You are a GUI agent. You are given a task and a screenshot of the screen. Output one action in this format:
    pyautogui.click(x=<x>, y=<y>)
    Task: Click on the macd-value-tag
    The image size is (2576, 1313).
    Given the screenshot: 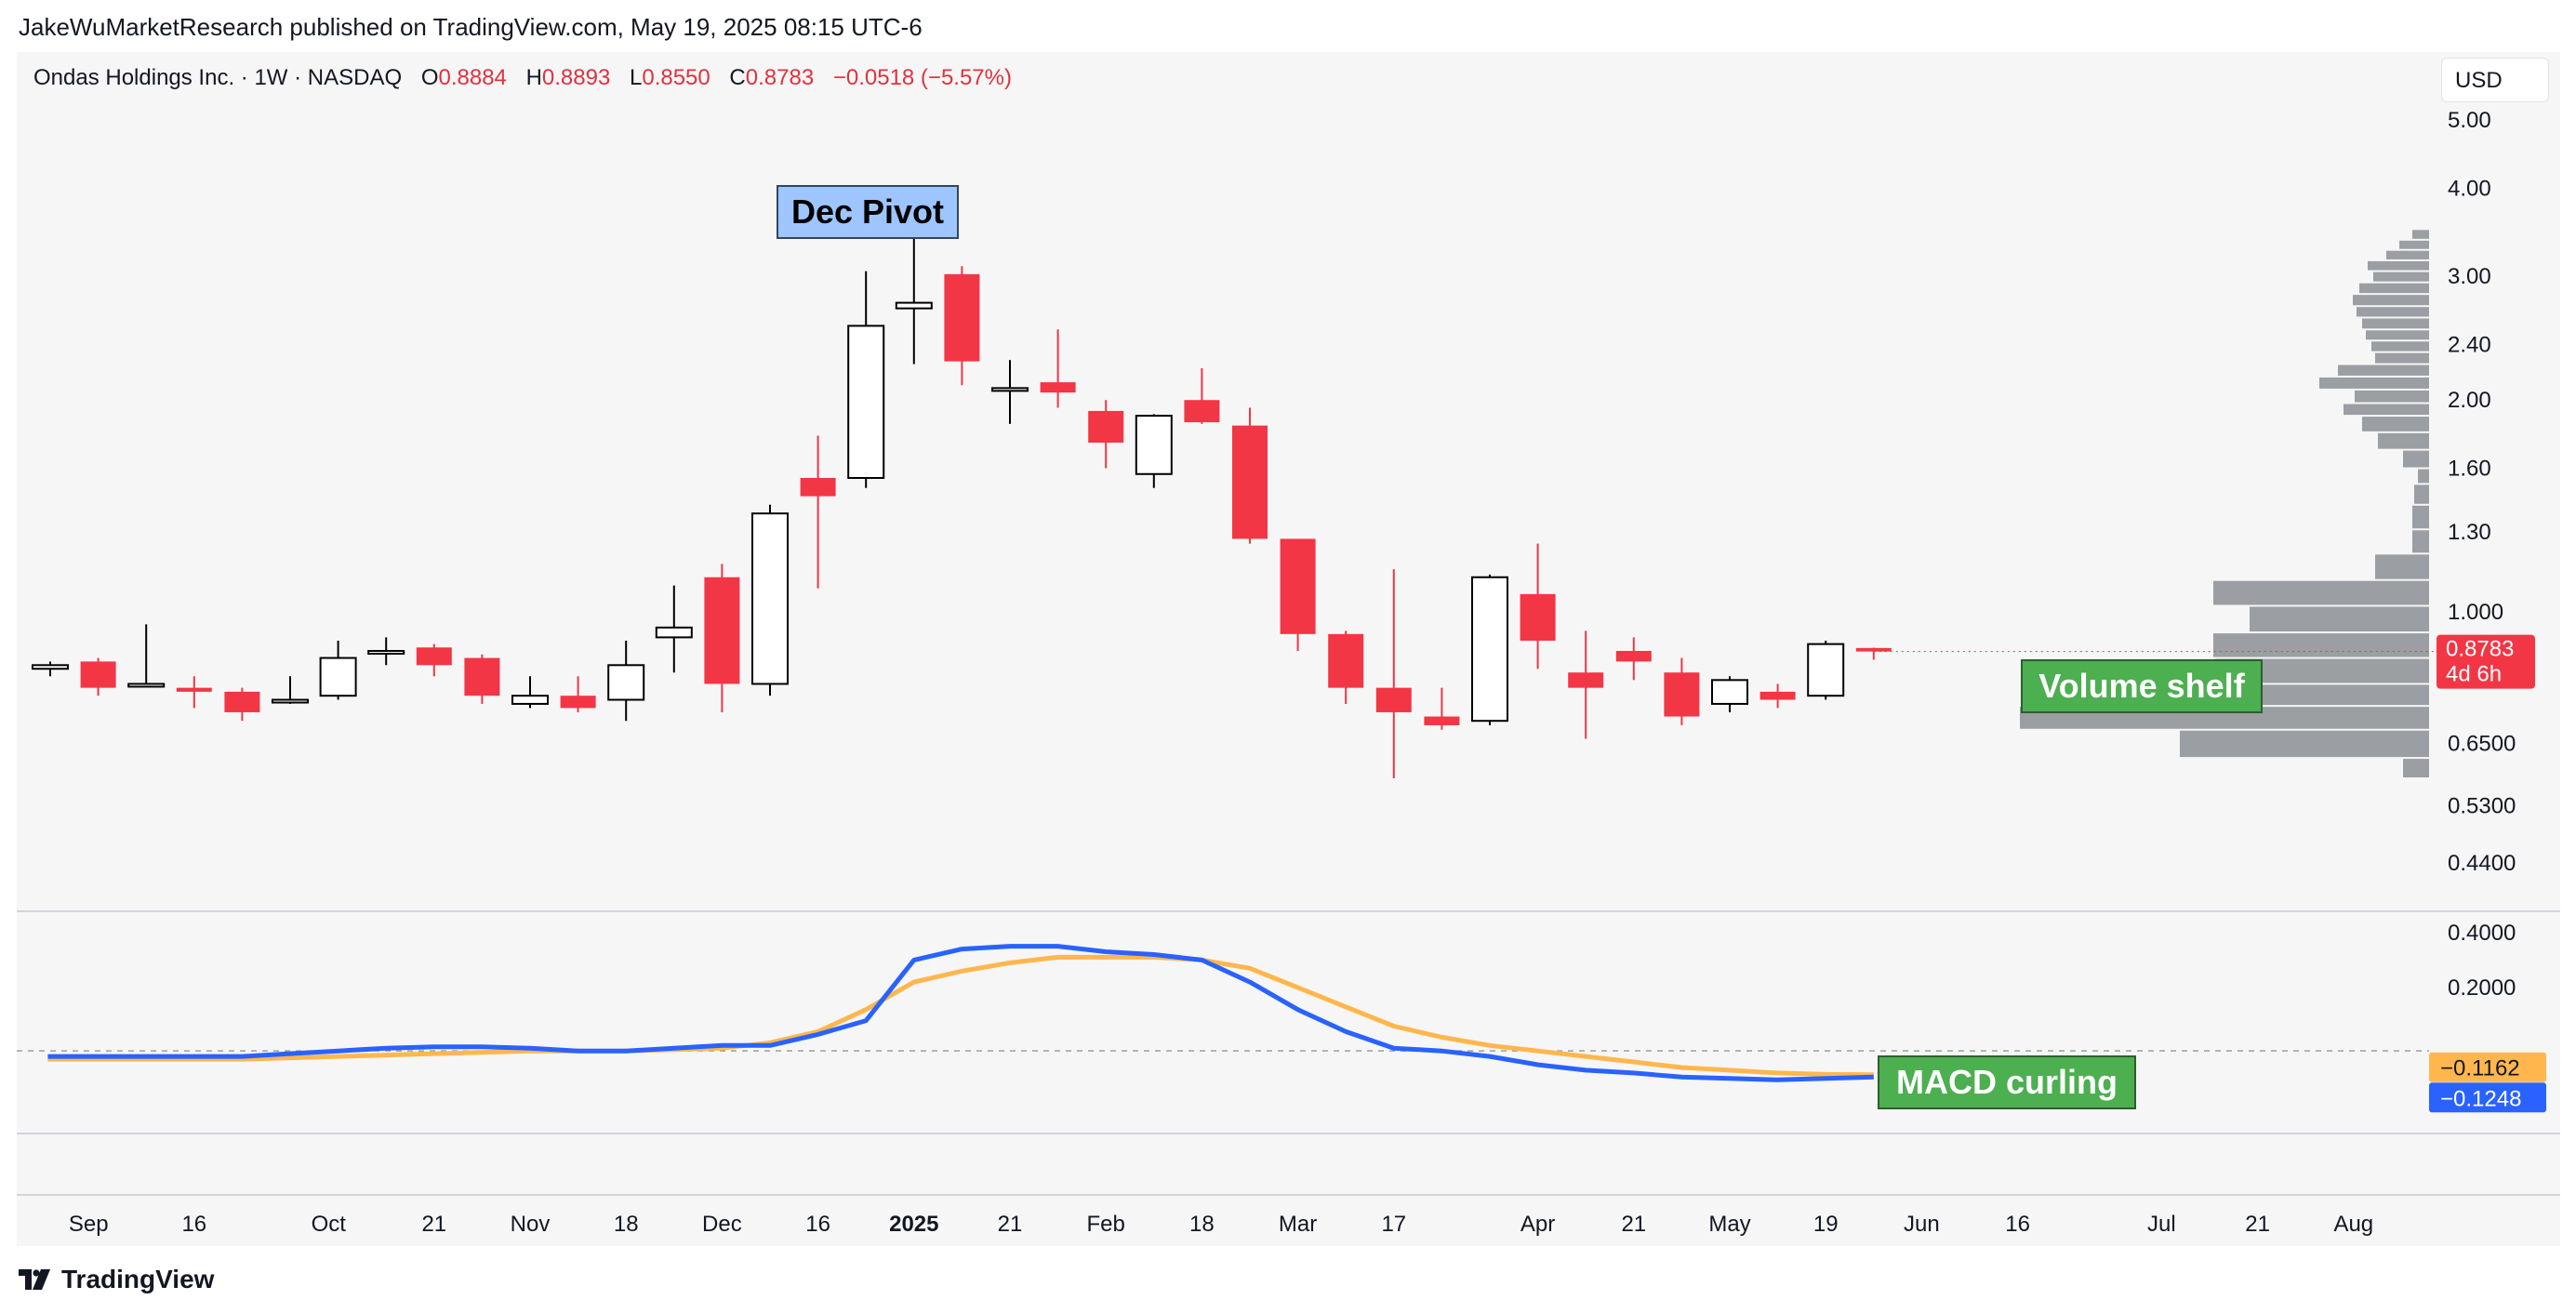 What is the action you would take?
    pyautogui.click(x=2487, y=1097)
    